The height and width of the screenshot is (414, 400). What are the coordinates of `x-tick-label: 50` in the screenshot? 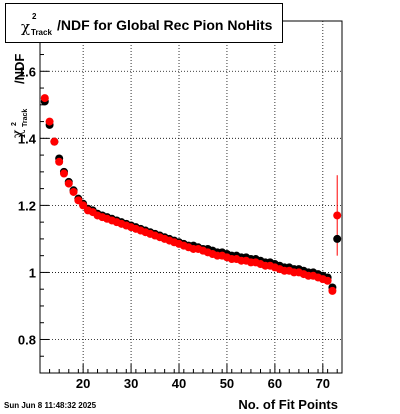 It's located at (227, 383).